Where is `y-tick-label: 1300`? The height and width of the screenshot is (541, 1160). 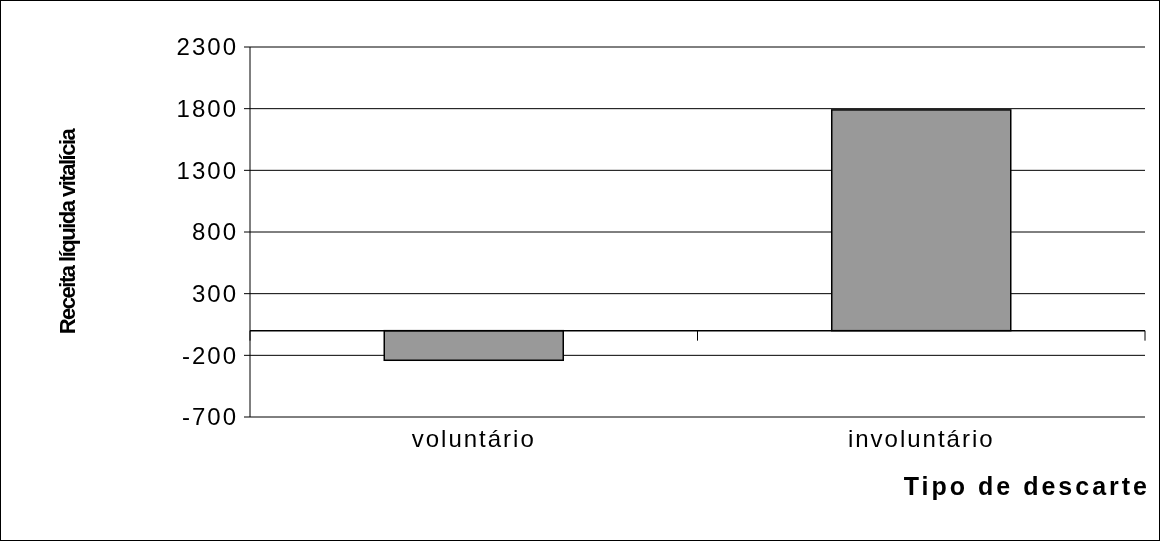 y-tick-label: 1300 is located at coordinates (207, 170).